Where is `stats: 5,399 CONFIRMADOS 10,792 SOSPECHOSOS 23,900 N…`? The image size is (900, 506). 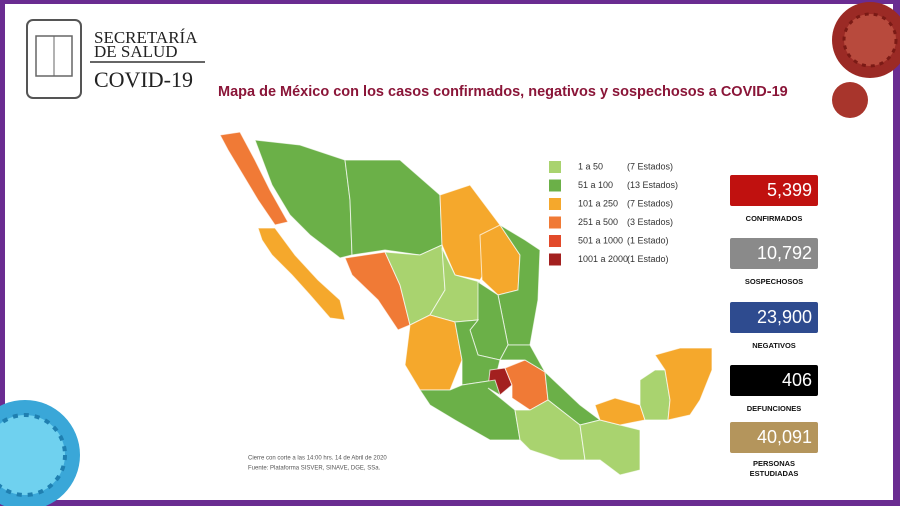 stats: 5,399 CONFIRMADOS 10,792 SOSPECHOSOS 23,900 N… is located at coordinates (774, 326).